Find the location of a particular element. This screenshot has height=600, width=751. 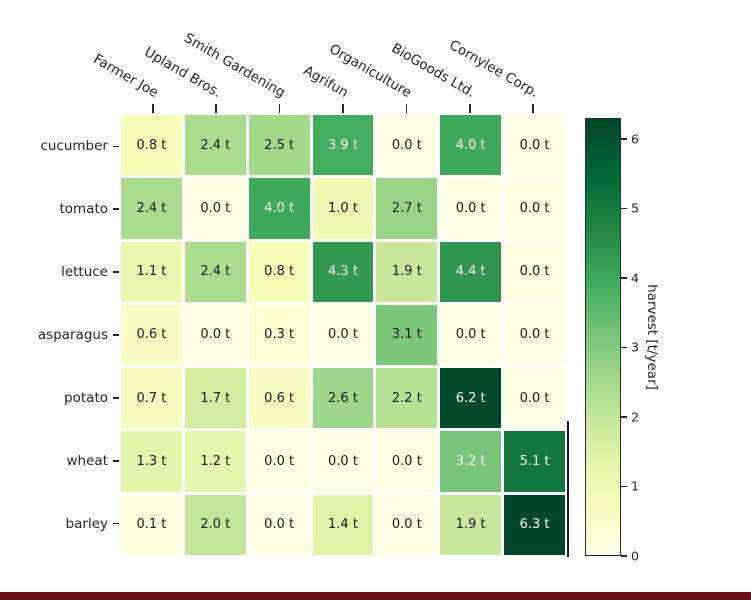

colorbar-tick-label: 4 is located at coordinates (635, 278).